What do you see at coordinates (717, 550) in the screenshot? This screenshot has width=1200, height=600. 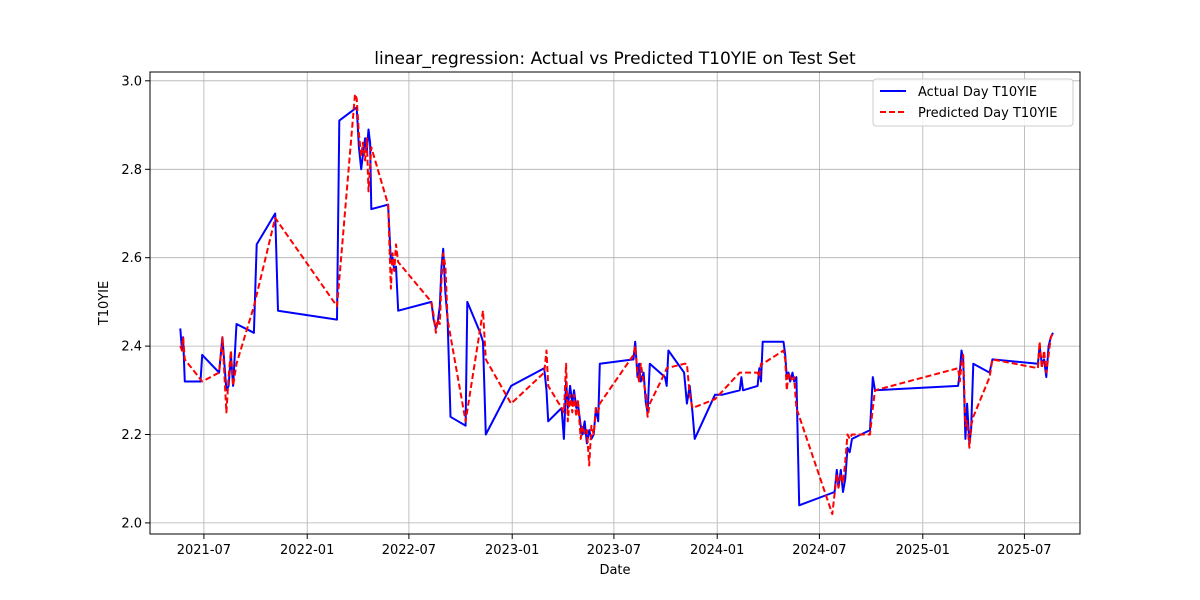 I see `x-tick-label: 2024-01` at bounding box center [717, 550].